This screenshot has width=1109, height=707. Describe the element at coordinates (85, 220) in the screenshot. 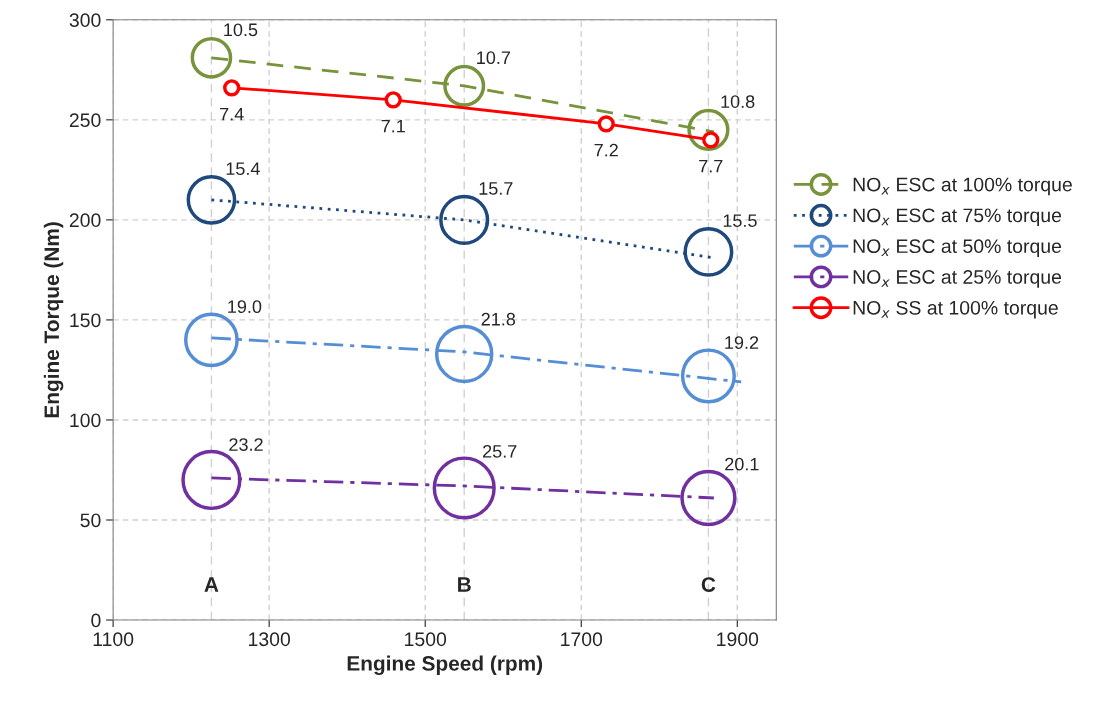

I see `y-tick-label: 200` at that location.